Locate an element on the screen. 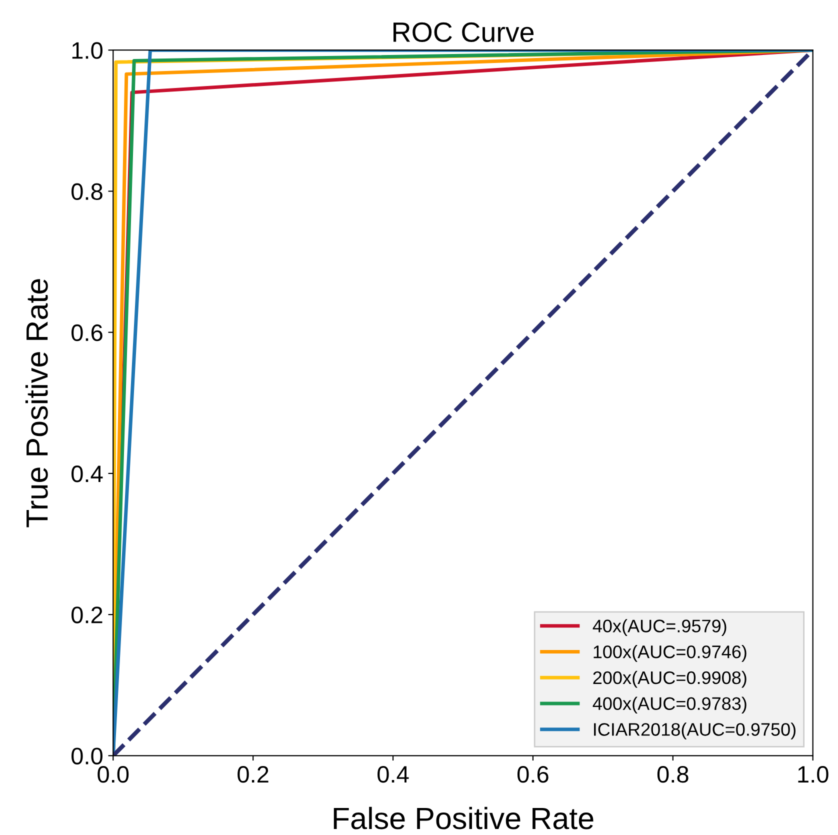 The height and width of the screenshot is (835, 838). y-tick-label: 0.8 is located at coordinates (87, 191).